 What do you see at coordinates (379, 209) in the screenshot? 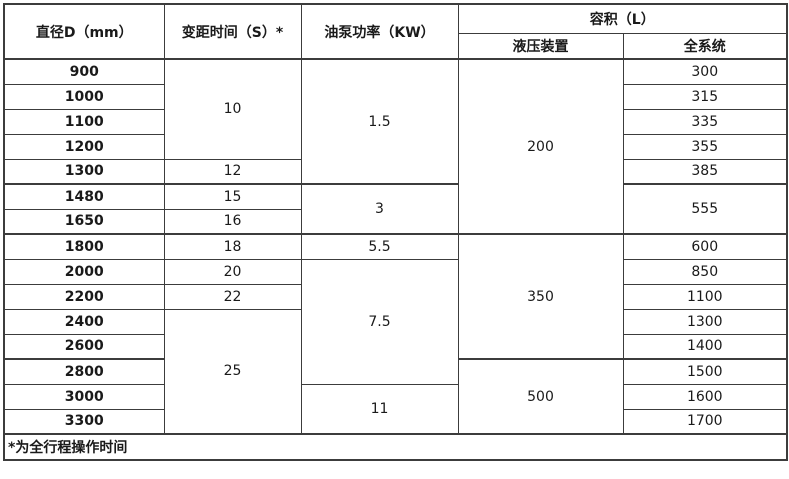
I see `pump-power-cell: 3` at bounding box center [379, 209].